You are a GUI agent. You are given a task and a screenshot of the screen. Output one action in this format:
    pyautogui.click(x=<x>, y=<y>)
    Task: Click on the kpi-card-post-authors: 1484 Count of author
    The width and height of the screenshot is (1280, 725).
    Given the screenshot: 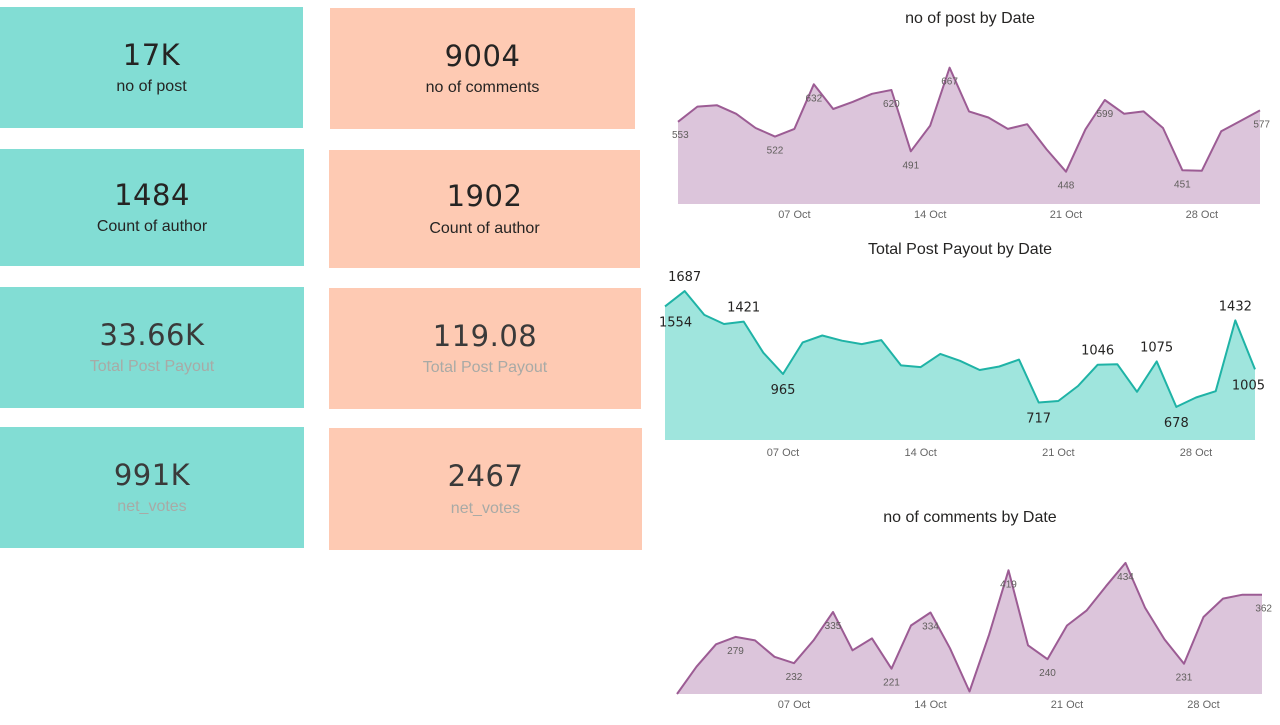 What is the action you would take?
    pyautogui.click(x=152, y=207)
    